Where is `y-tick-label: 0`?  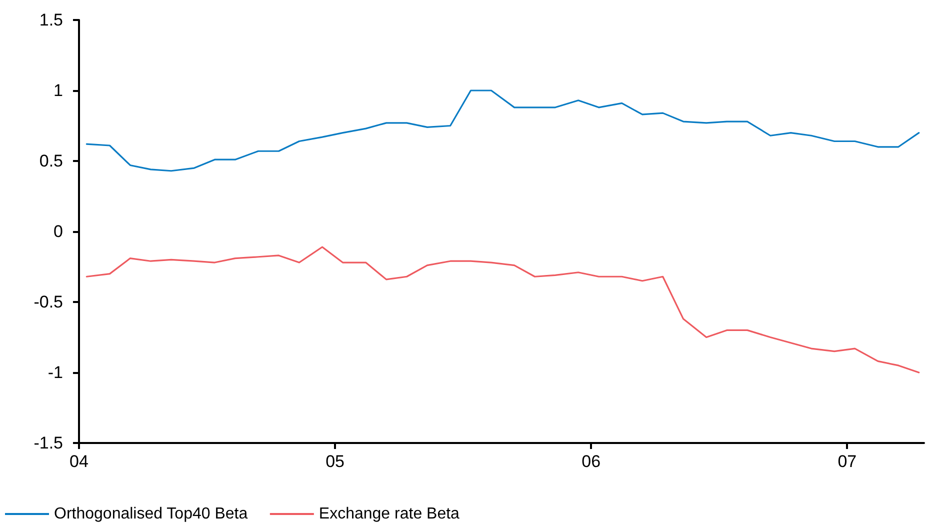 y-tick-label: 0 is located at coordinates (58, 231).